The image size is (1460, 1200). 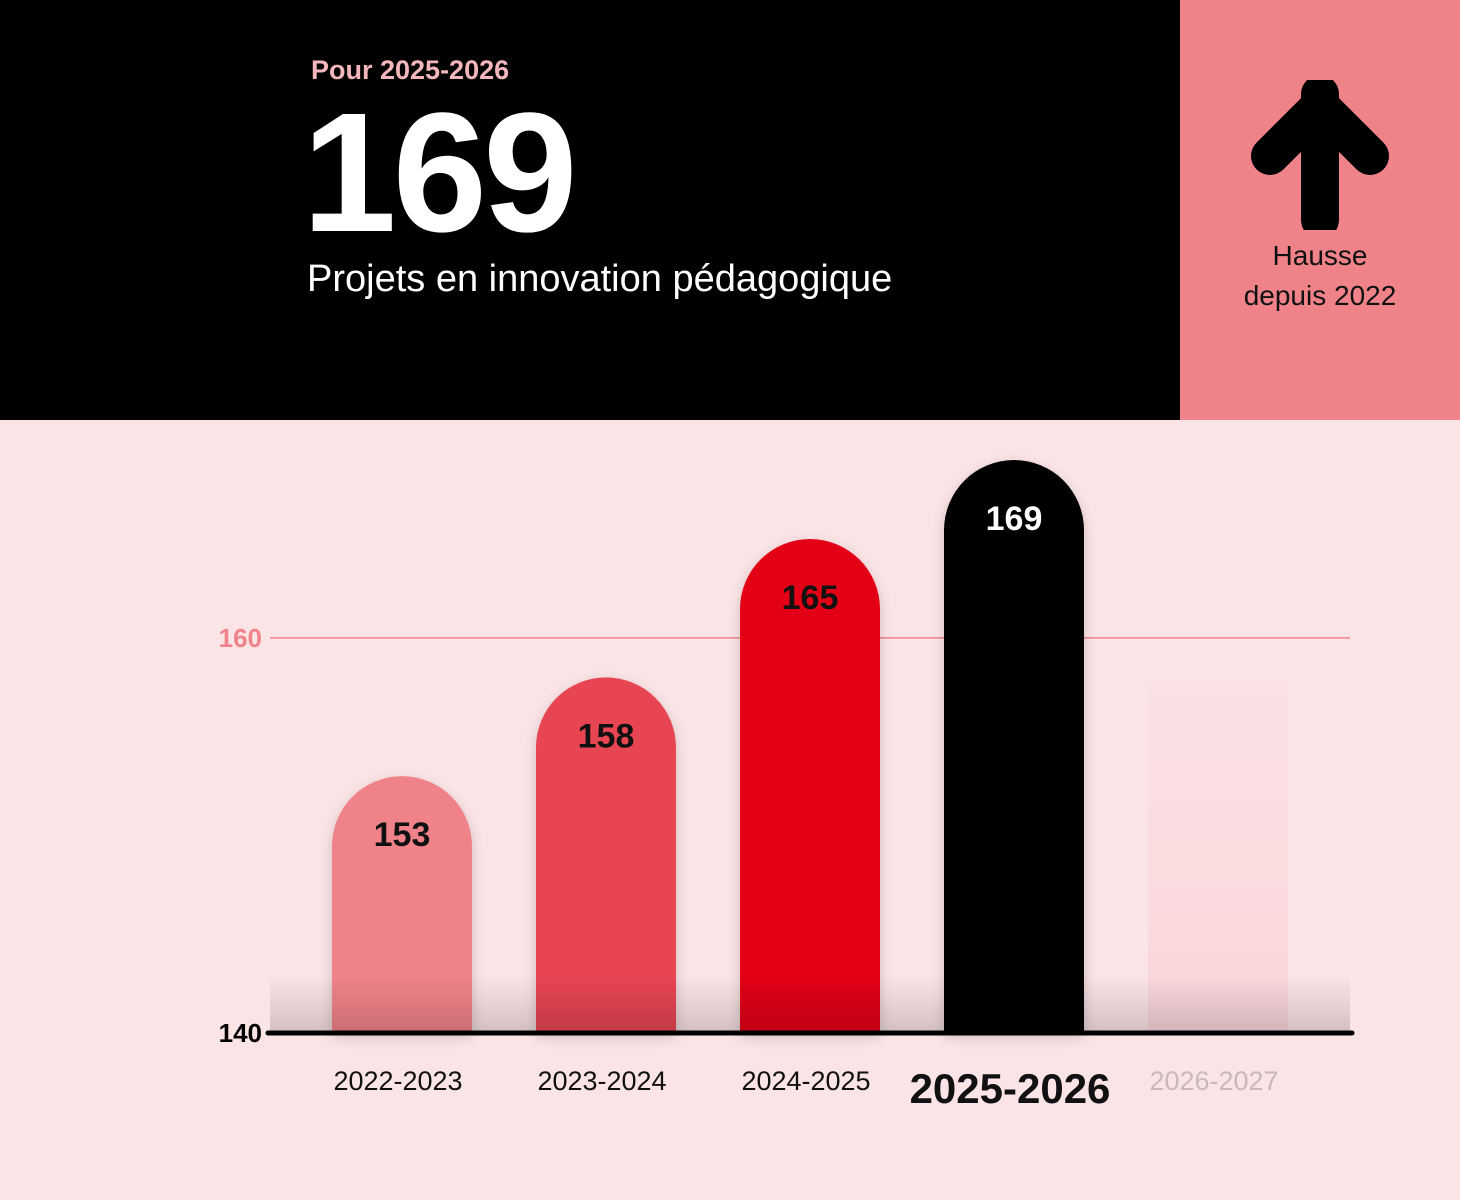 What do you see at coordinates (440, 173) in the screenshot?
I see `headline-number: 169` at bounding box center [440, 173].